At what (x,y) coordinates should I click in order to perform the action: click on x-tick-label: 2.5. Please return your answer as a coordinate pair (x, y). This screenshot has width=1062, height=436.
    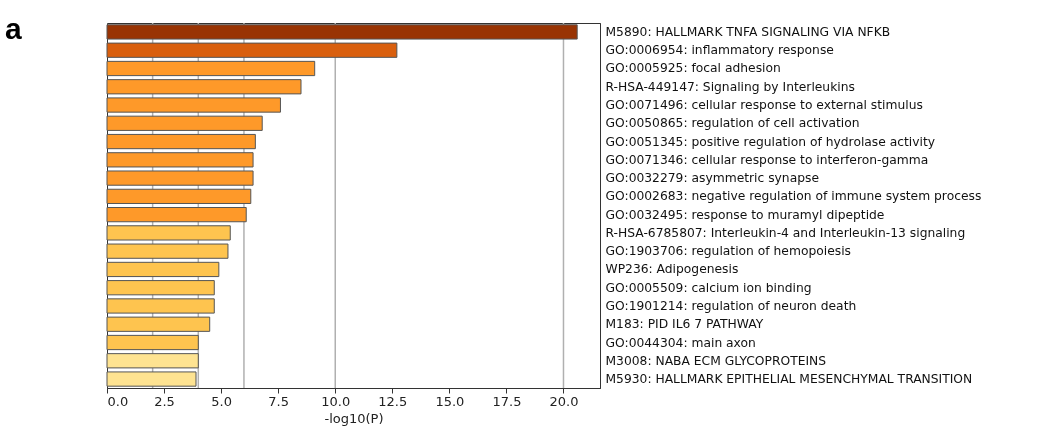
    Looking at the image, I should click on (164, 401).